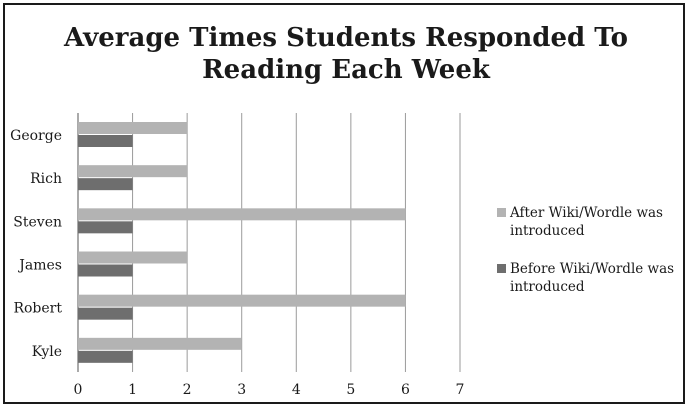 The image size is (692, 410). What do you see at coordinates (105, 227) in the screenshot?
I see `bar-before-steven` at bounding box center [105, 227].